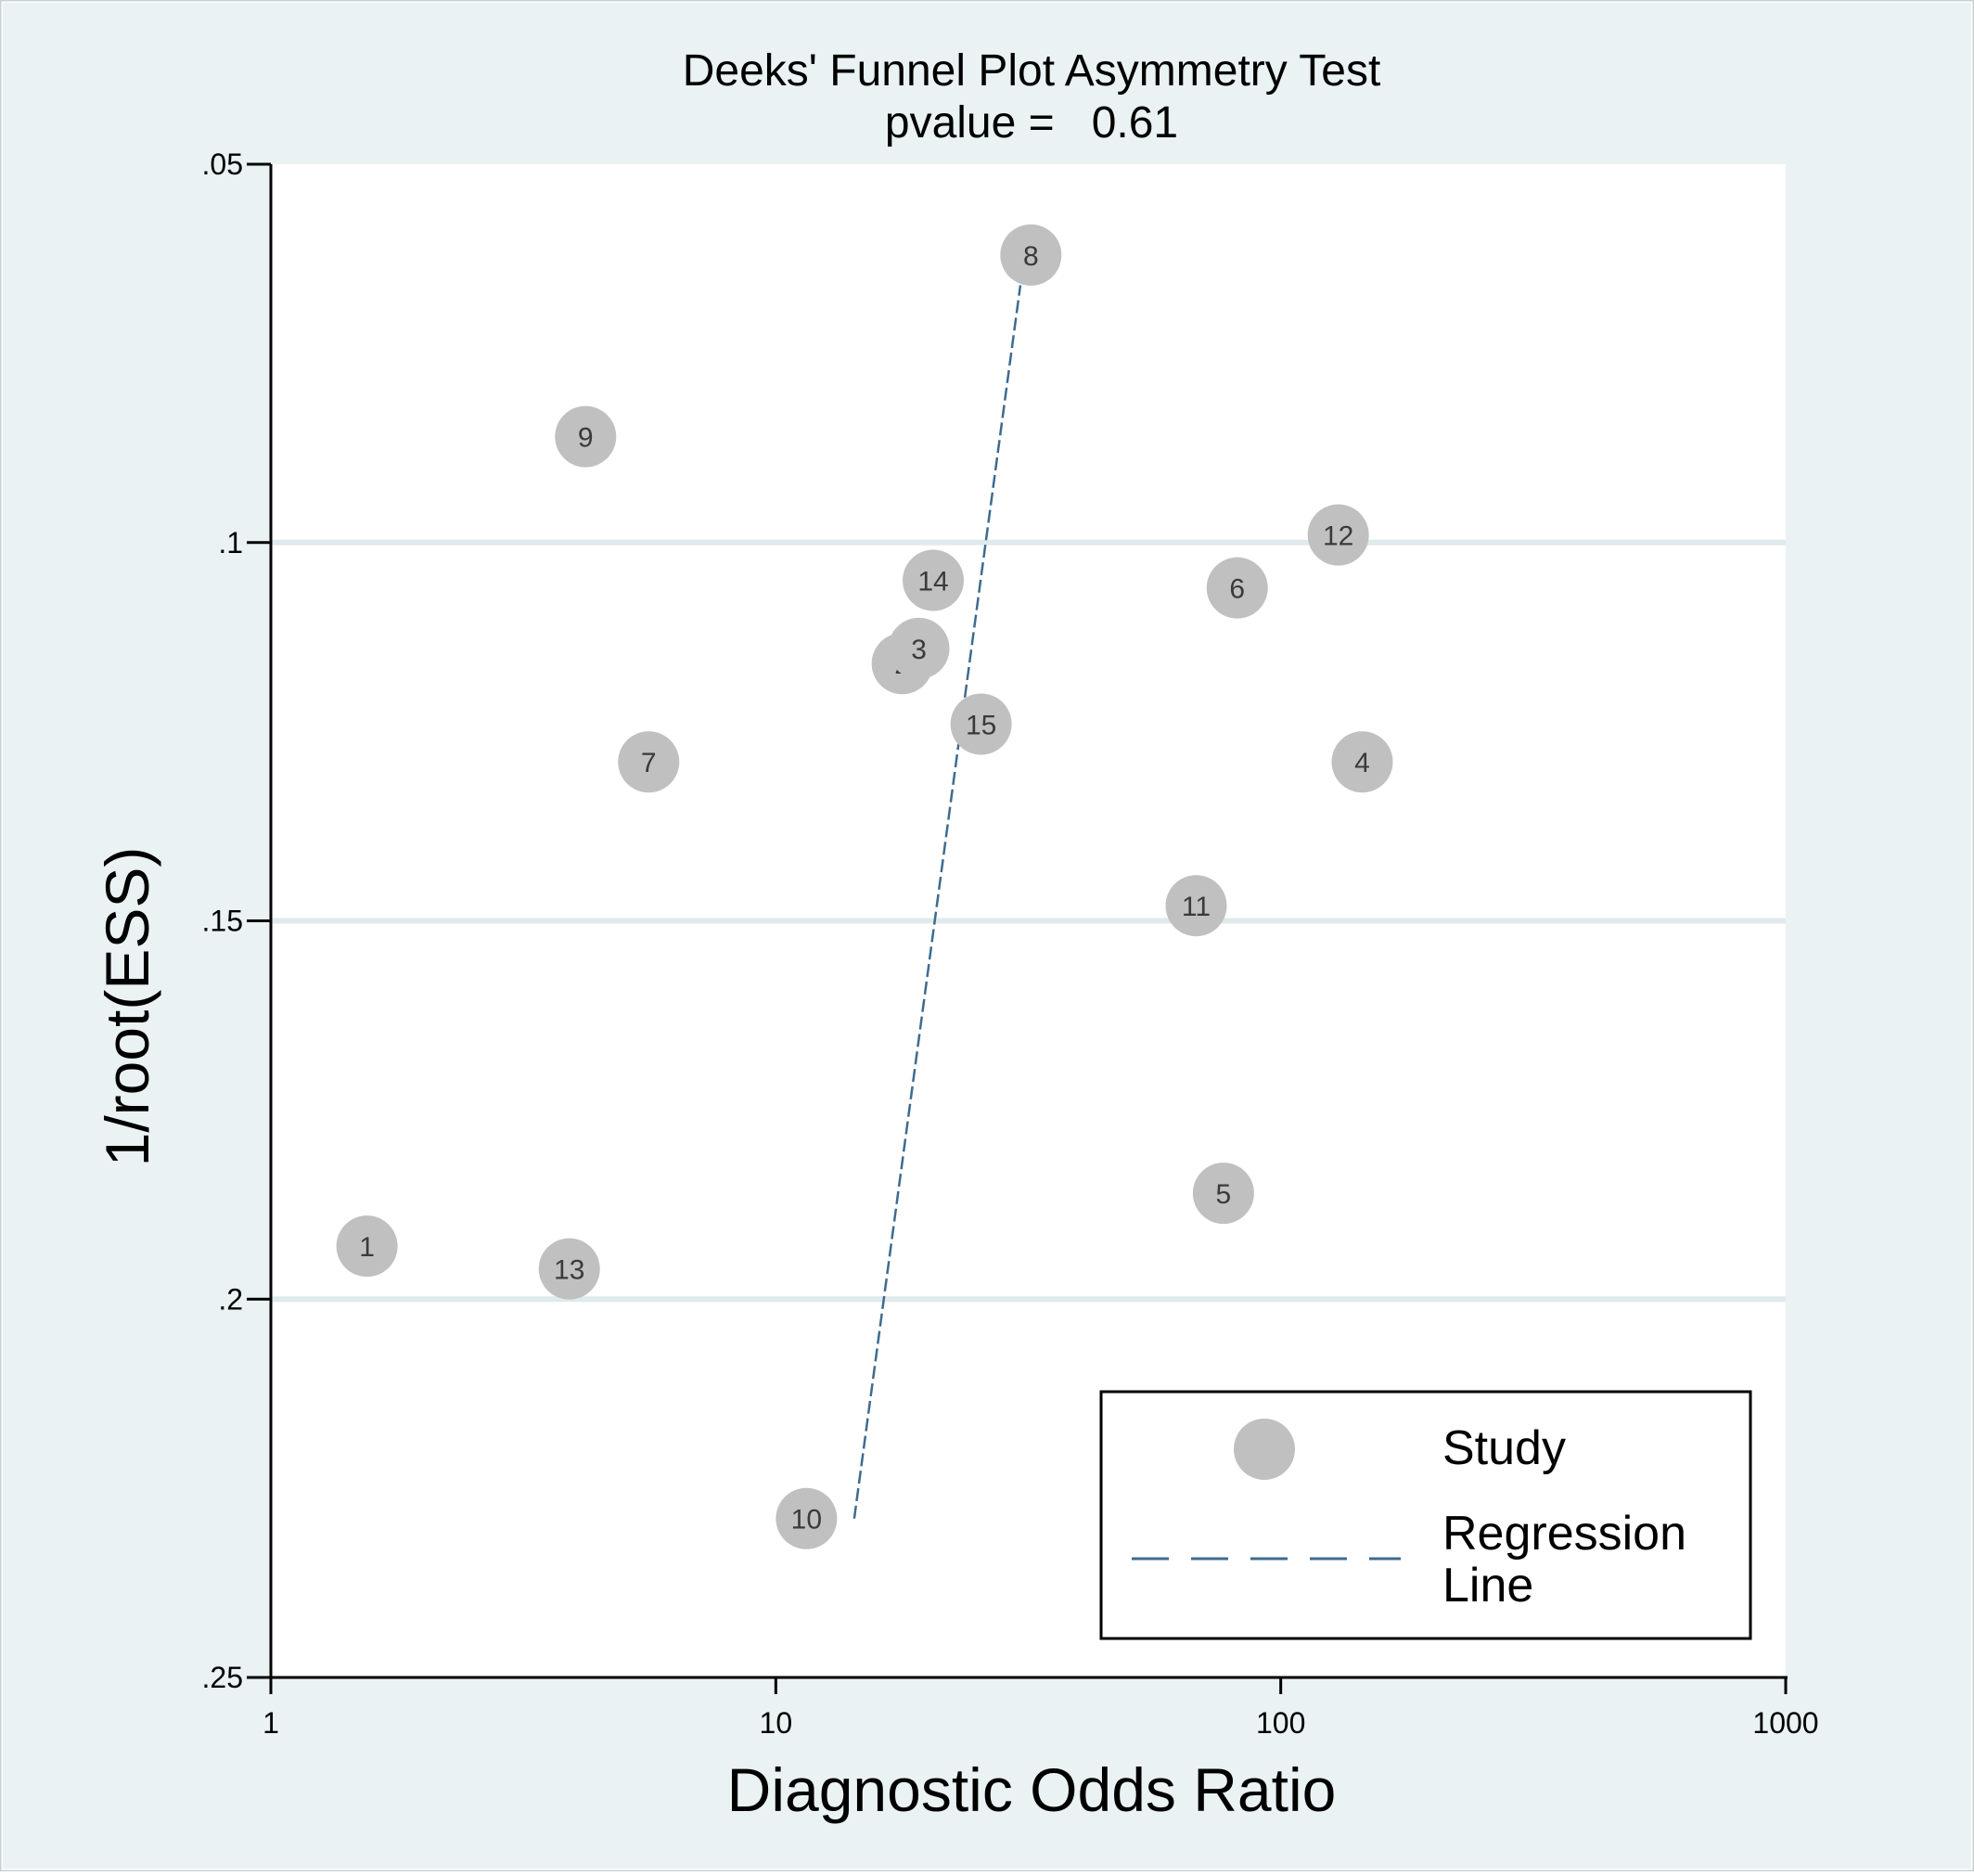 Image resolution: width=1974 pixels, height=1876 pixels. What do you see at coordinates (223, 921) in the screenshot?
I see `y-tick-label: .15` at bounding box center [223, 921].